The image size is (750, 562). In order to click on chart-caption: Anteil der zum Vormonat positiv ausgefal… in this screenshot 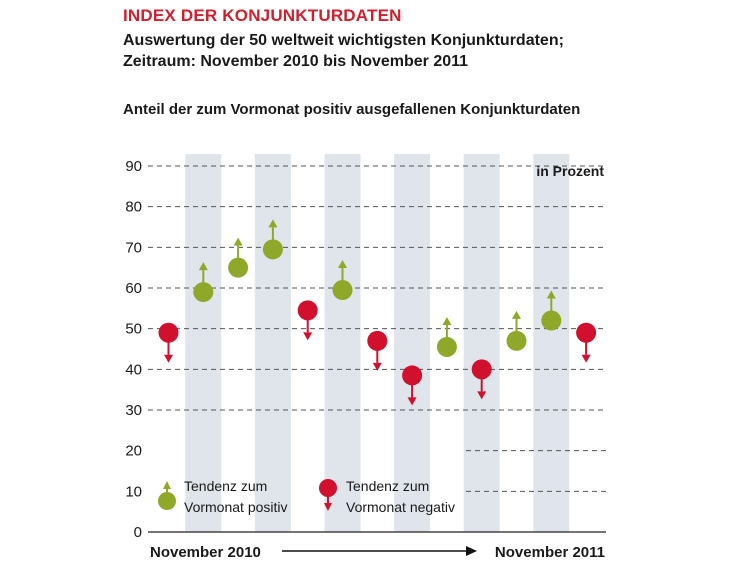, I will do `click(352, 109)`.